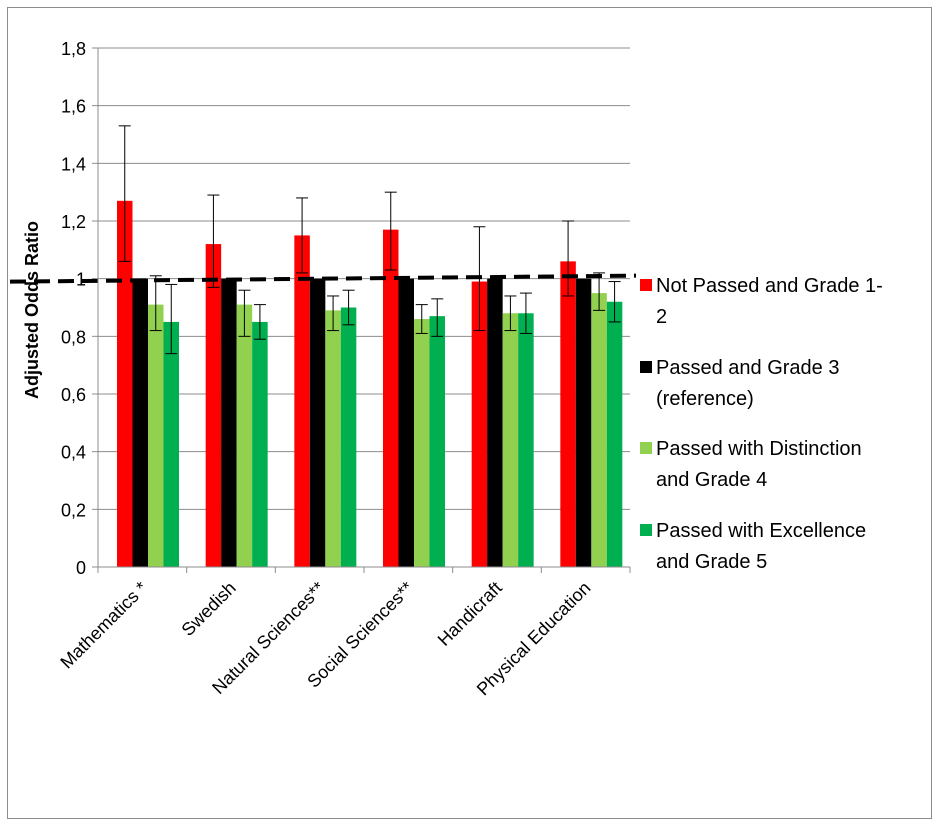 The width and height of the screenshot is (939, 825). Describe the element at coordinates (73, 49) in the screenshot. I see `y-tick-label: 1,8` at that location.